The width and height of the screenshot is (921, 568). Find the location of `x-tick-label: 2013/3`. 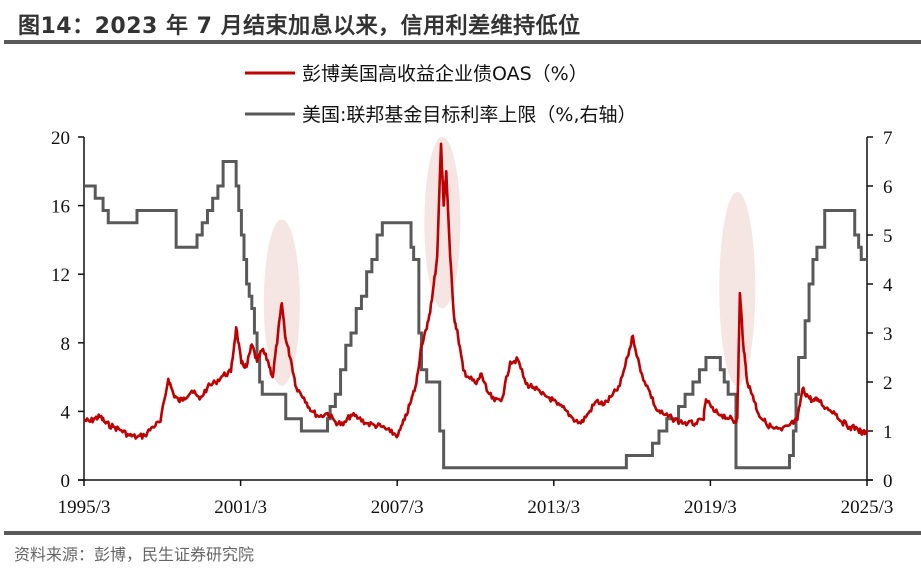

x-tick-label: 2013/3 is located at coordinates (553, 507).